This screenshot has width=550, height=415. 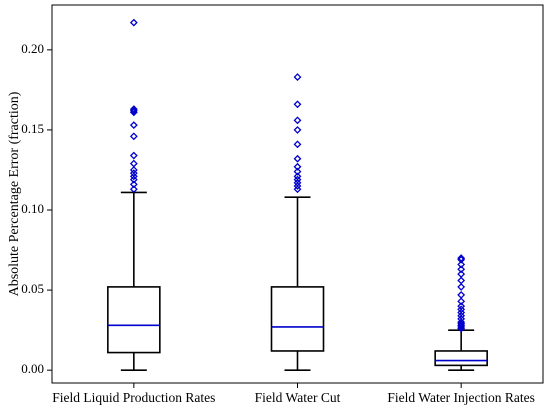 I want to click on y-tick-label: 0.00, so click(x=32, y=368).